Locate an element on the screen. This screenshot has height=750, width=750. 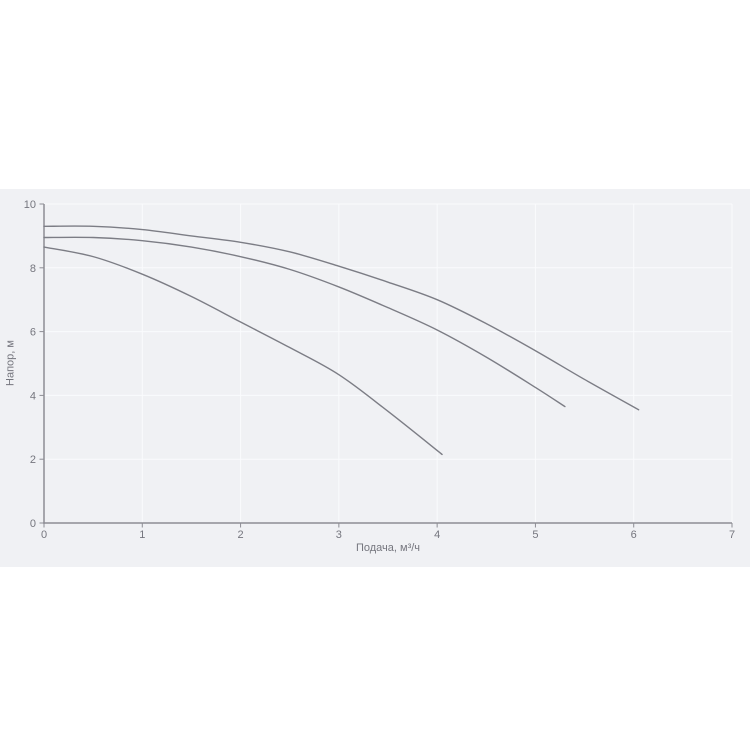
y-axis-title: Напор, м is located at coordinates (10, 363).